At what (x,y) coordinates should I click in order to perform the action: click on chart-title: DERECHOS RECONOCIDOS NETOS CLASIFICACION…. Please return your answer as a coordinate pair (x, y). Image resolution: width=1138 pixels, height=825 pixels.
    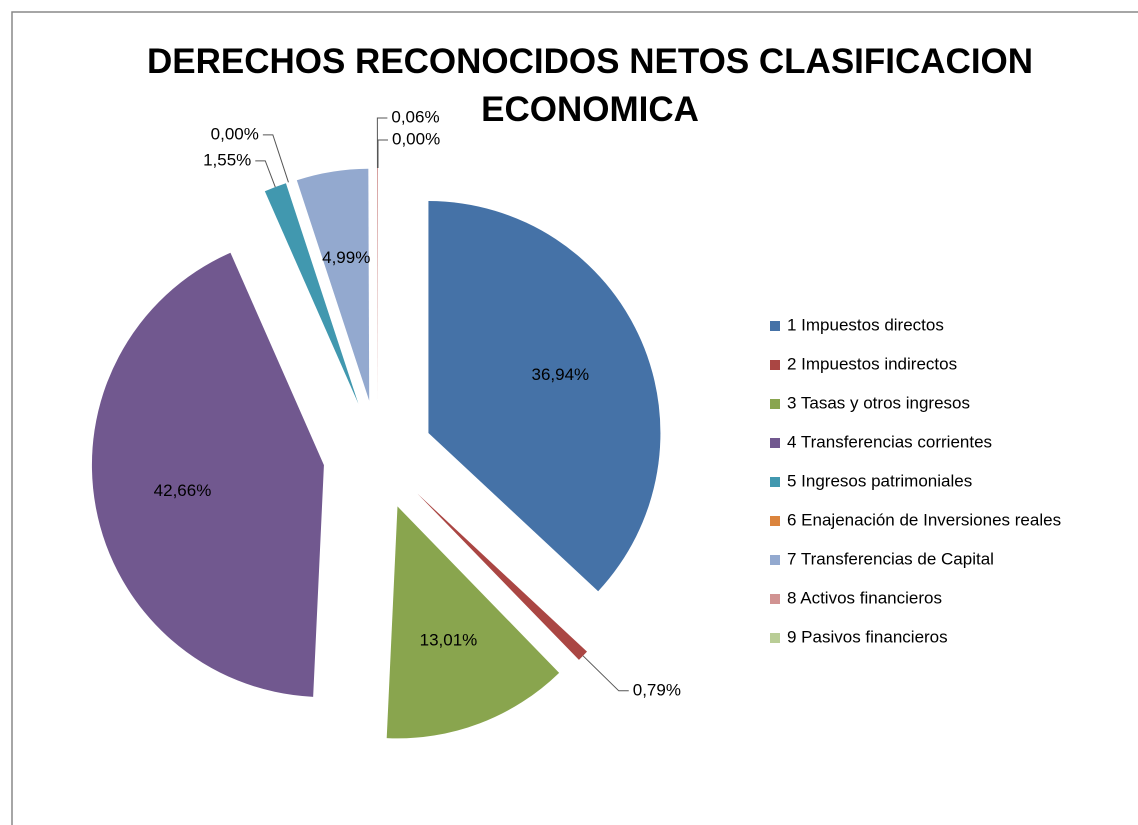
    Looking at the image, I should click on (590, 85).